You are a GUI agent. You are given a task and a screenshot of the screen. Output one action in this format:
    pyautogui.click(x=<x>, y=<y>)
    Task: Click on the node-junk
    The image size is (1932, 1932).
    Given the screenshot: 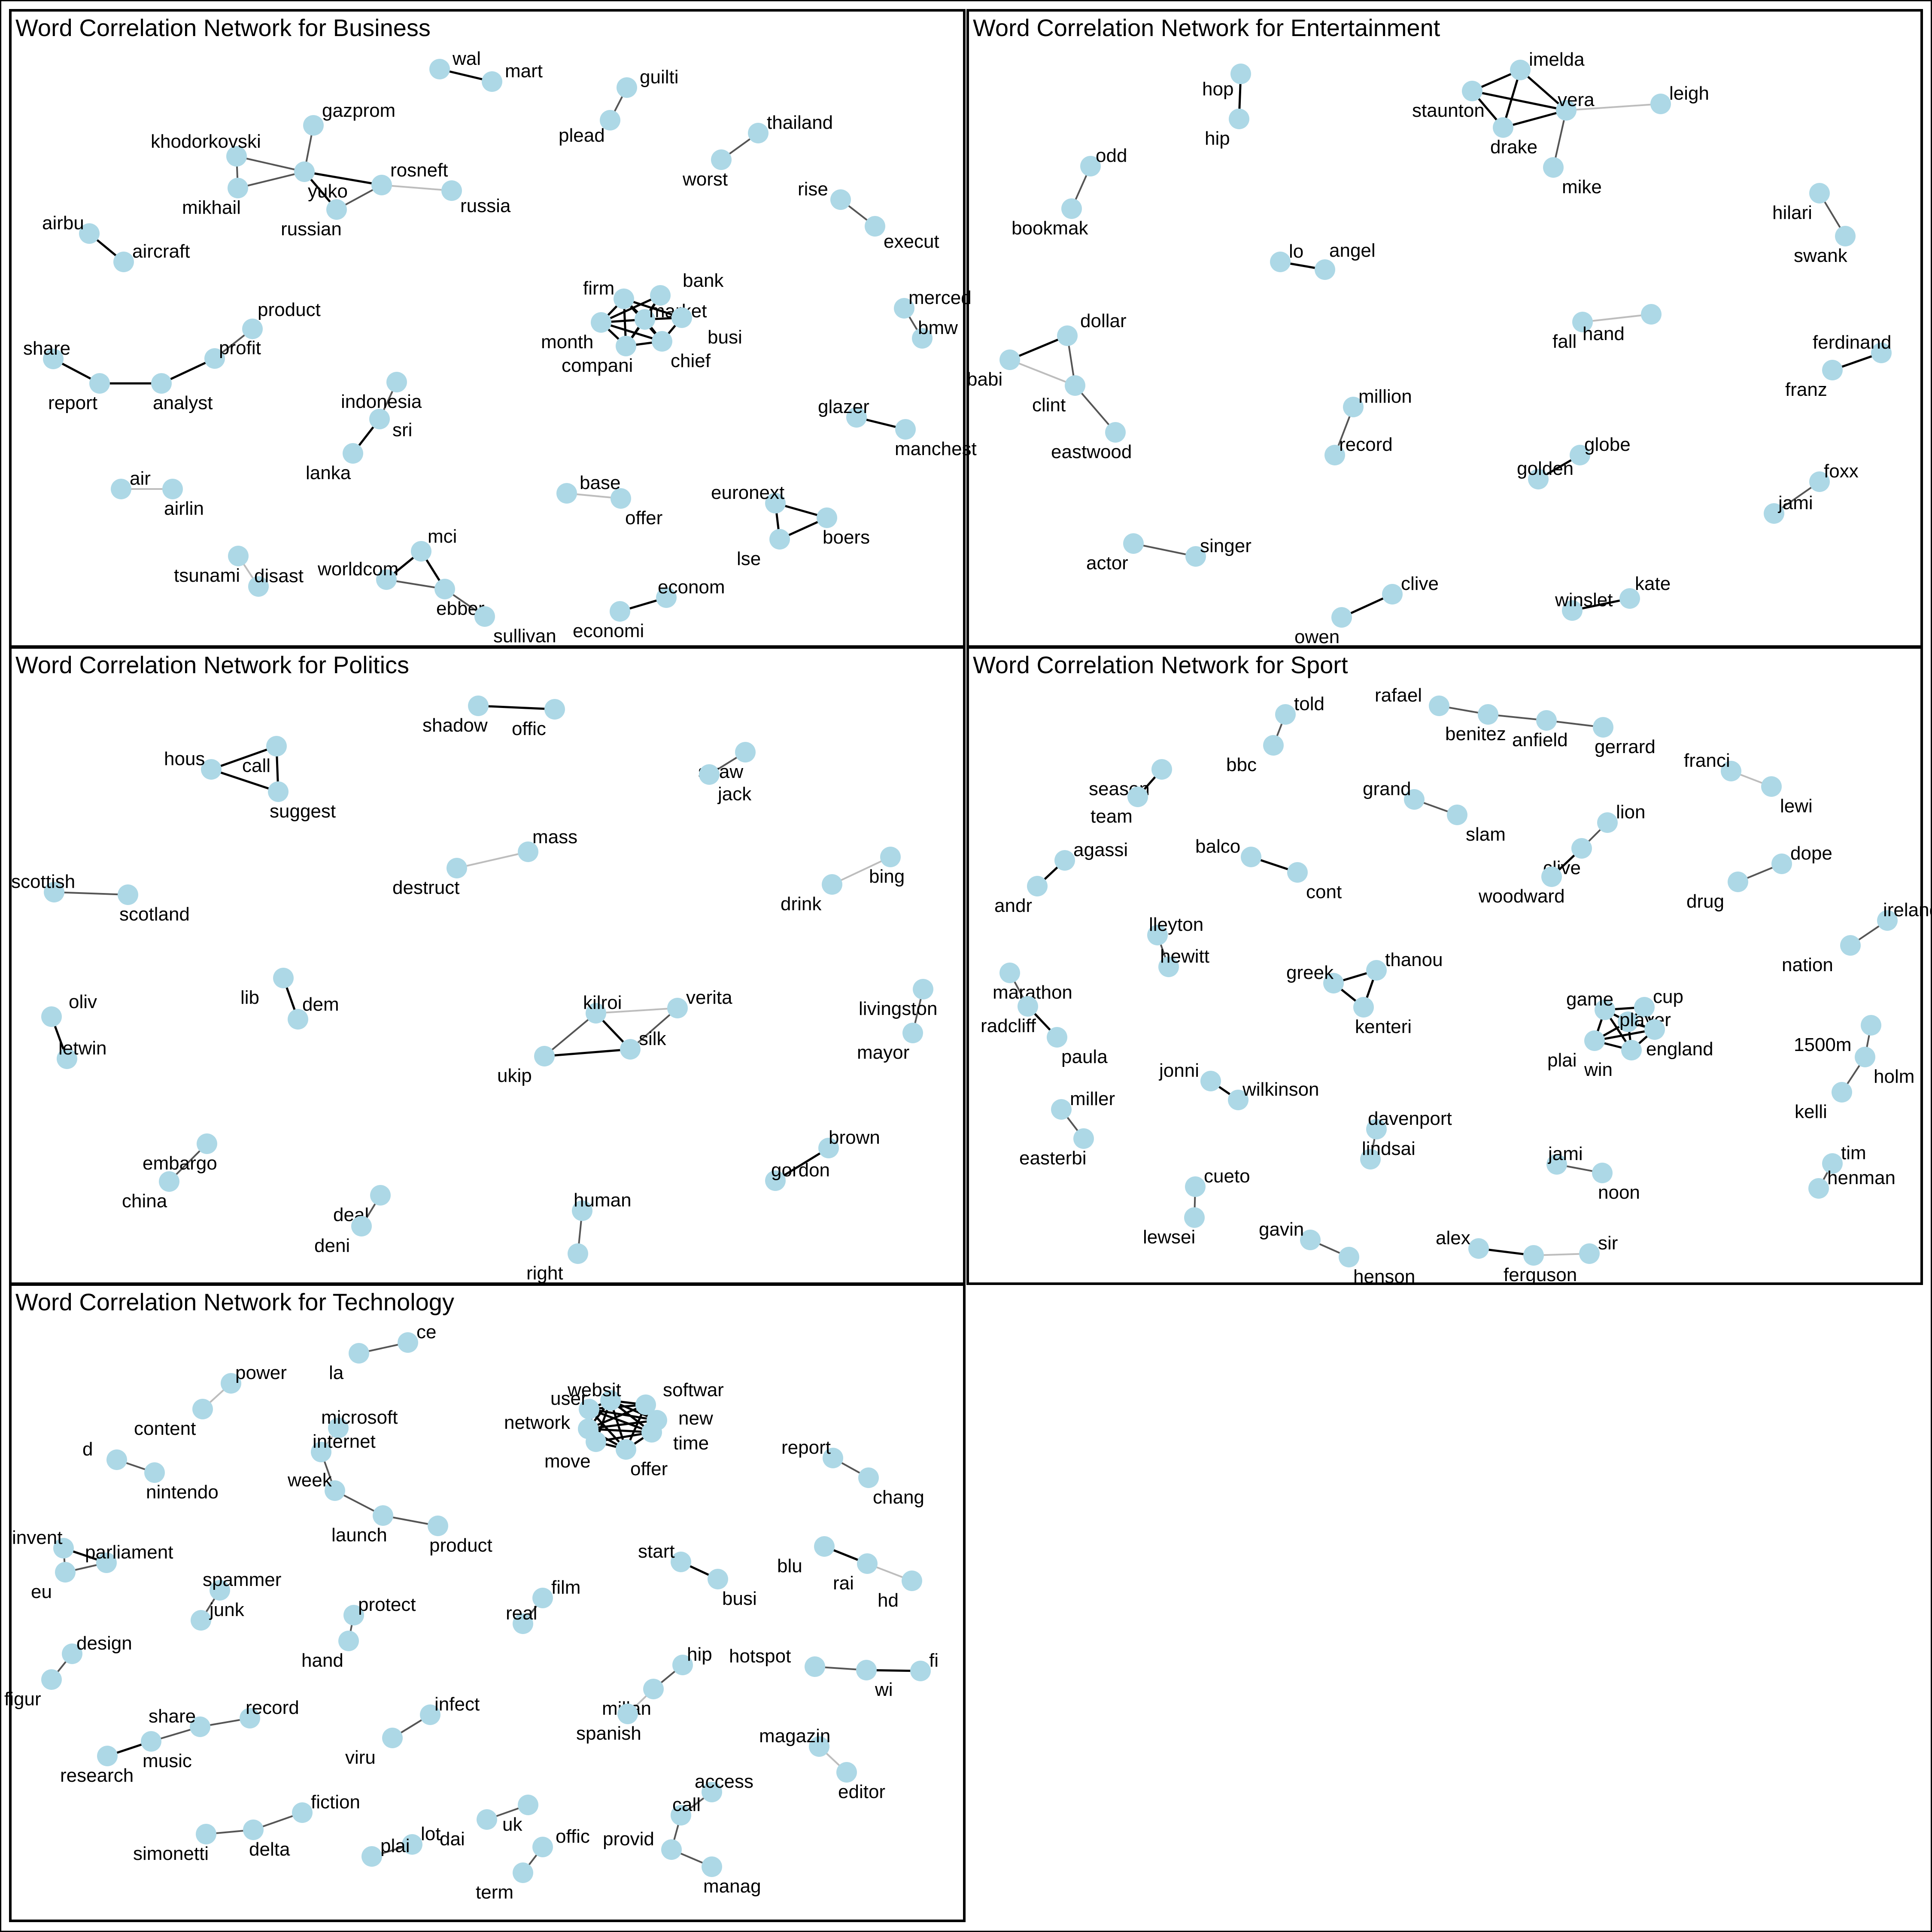 What is the action you would take?
    pyautogui.click(x=201, y=1620)
    